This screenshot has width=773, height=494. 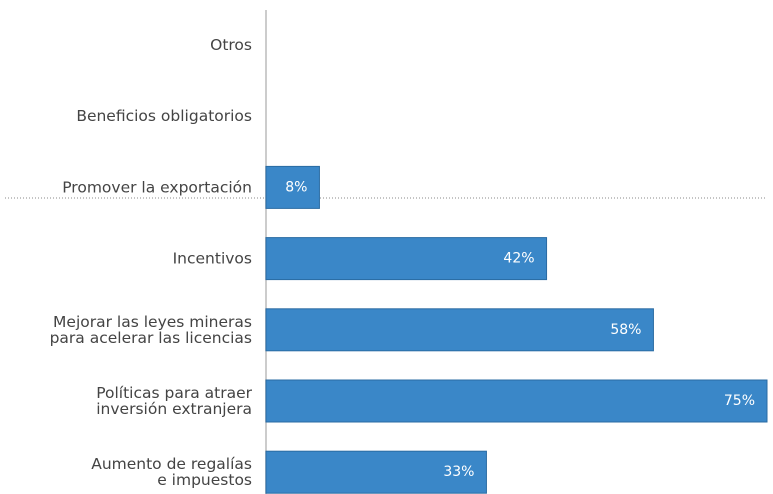 I want to click on category-line: Otros, so click(x=231, y=45).